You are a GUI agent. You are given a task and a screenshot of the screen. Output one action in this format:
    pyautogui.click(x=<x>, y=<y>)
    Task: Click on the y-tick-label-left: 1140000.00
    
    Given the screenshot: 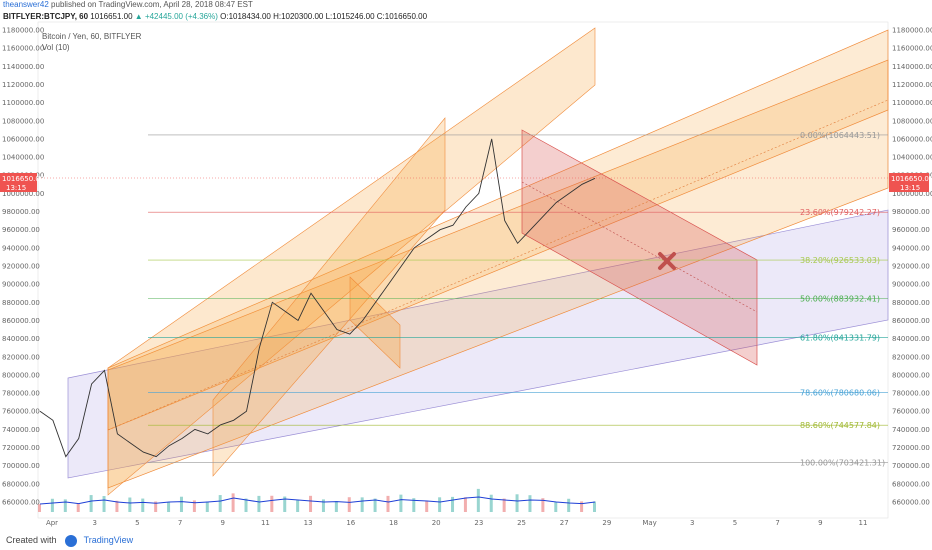 What is the action you would take?
    pyautogui.click(x=23, y=67)
    